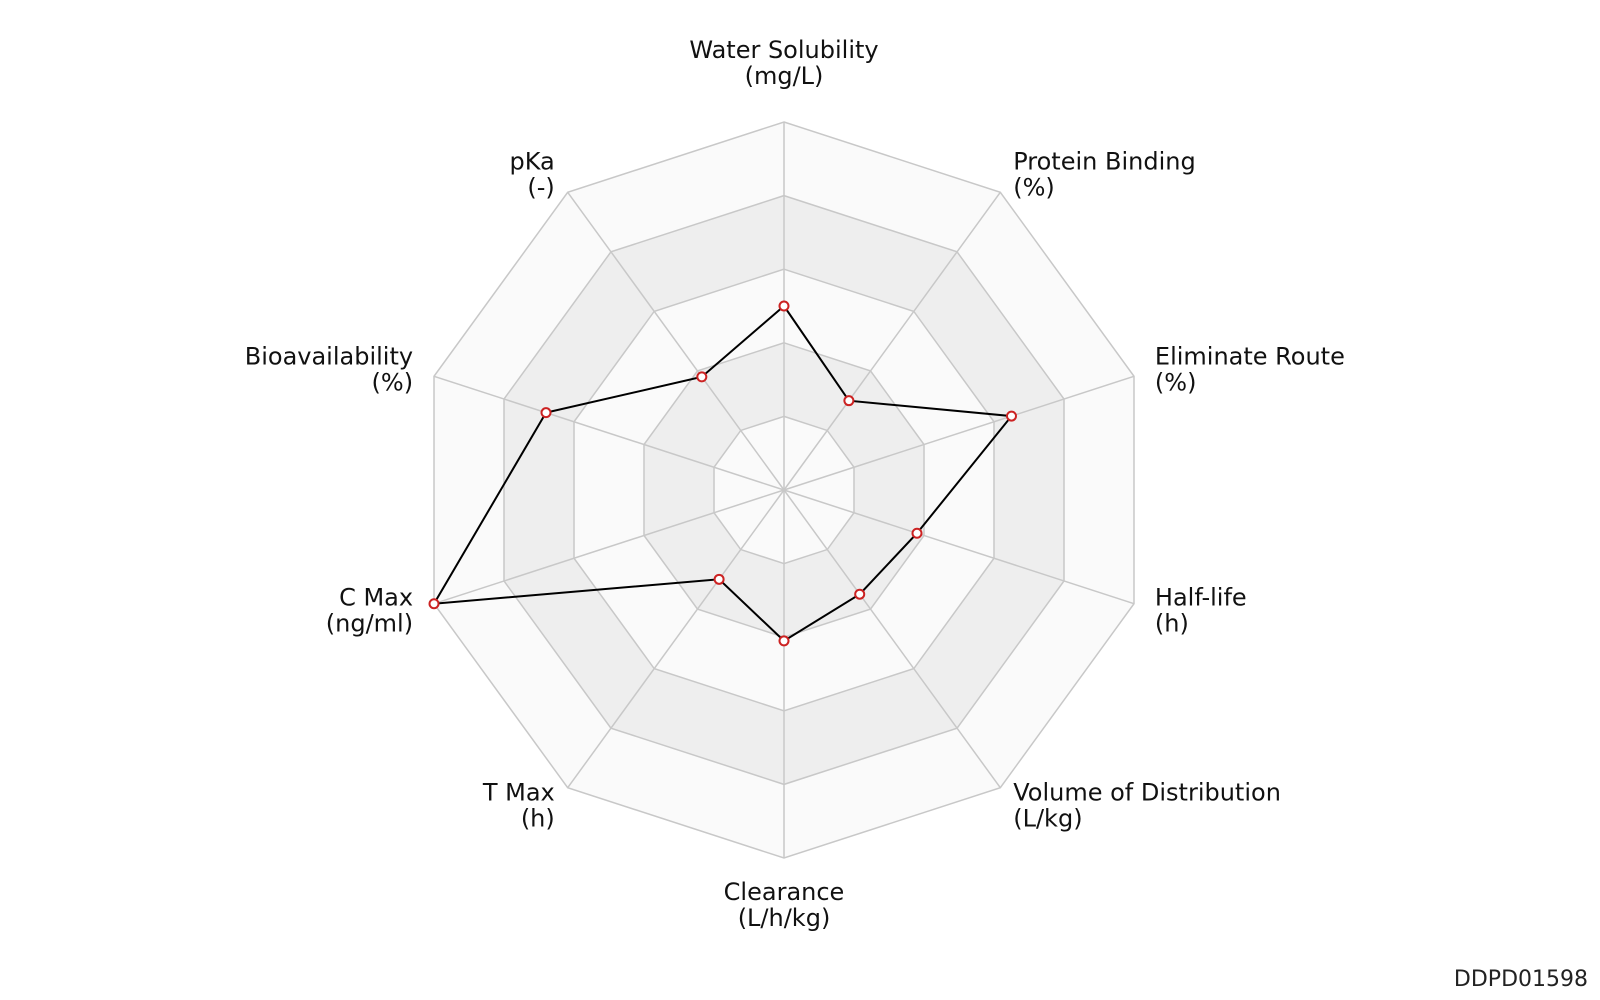  Describe the element at coordinates (369, 624) in the screenshot. I see `axis-label-unit: (ng/ml)` at that location.